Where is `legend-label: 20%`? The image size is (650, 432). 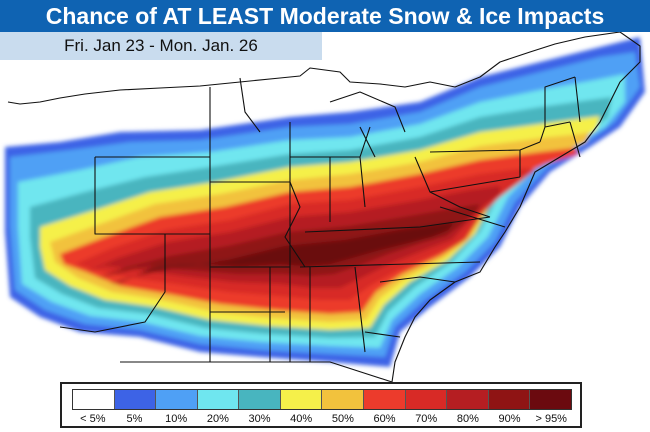
legend-label: 20% is located at coordinates (217, 419).